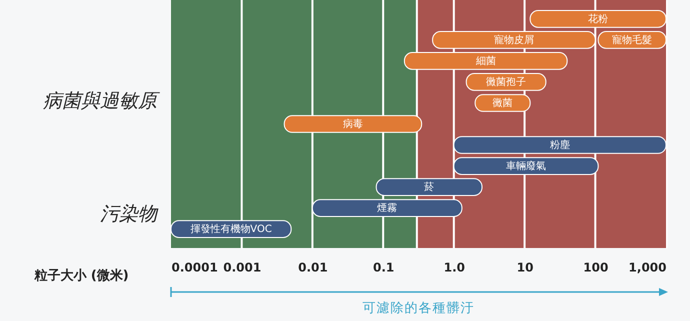  I want to click on data-label: 寵物皮屑, so click(514, 40).